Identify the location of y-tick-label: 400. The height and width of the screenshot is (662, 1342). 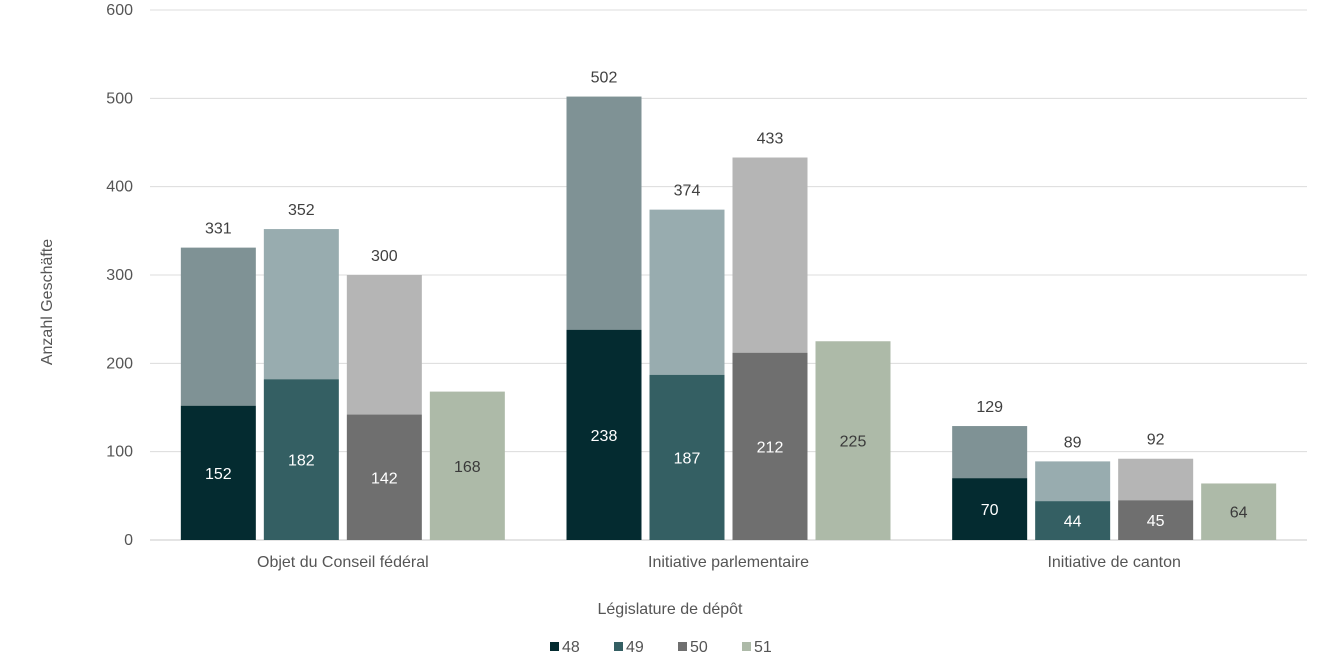
(119, 187).